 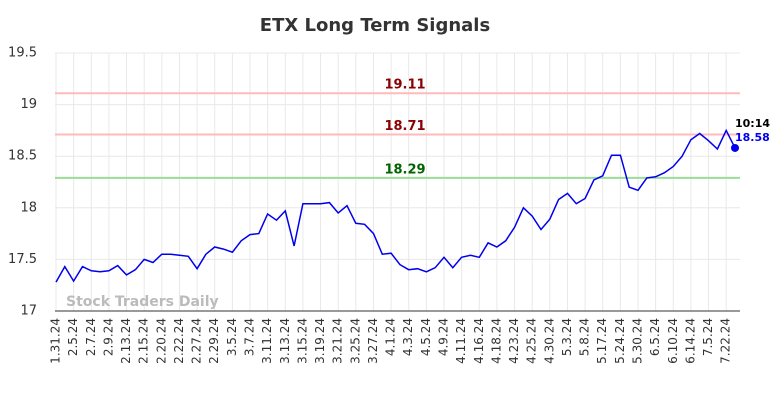 What do you see at coordinates (391, 337) in the screenshot?
I see `x-tick-label: 4.1.24` at bounding box center [391, 337].